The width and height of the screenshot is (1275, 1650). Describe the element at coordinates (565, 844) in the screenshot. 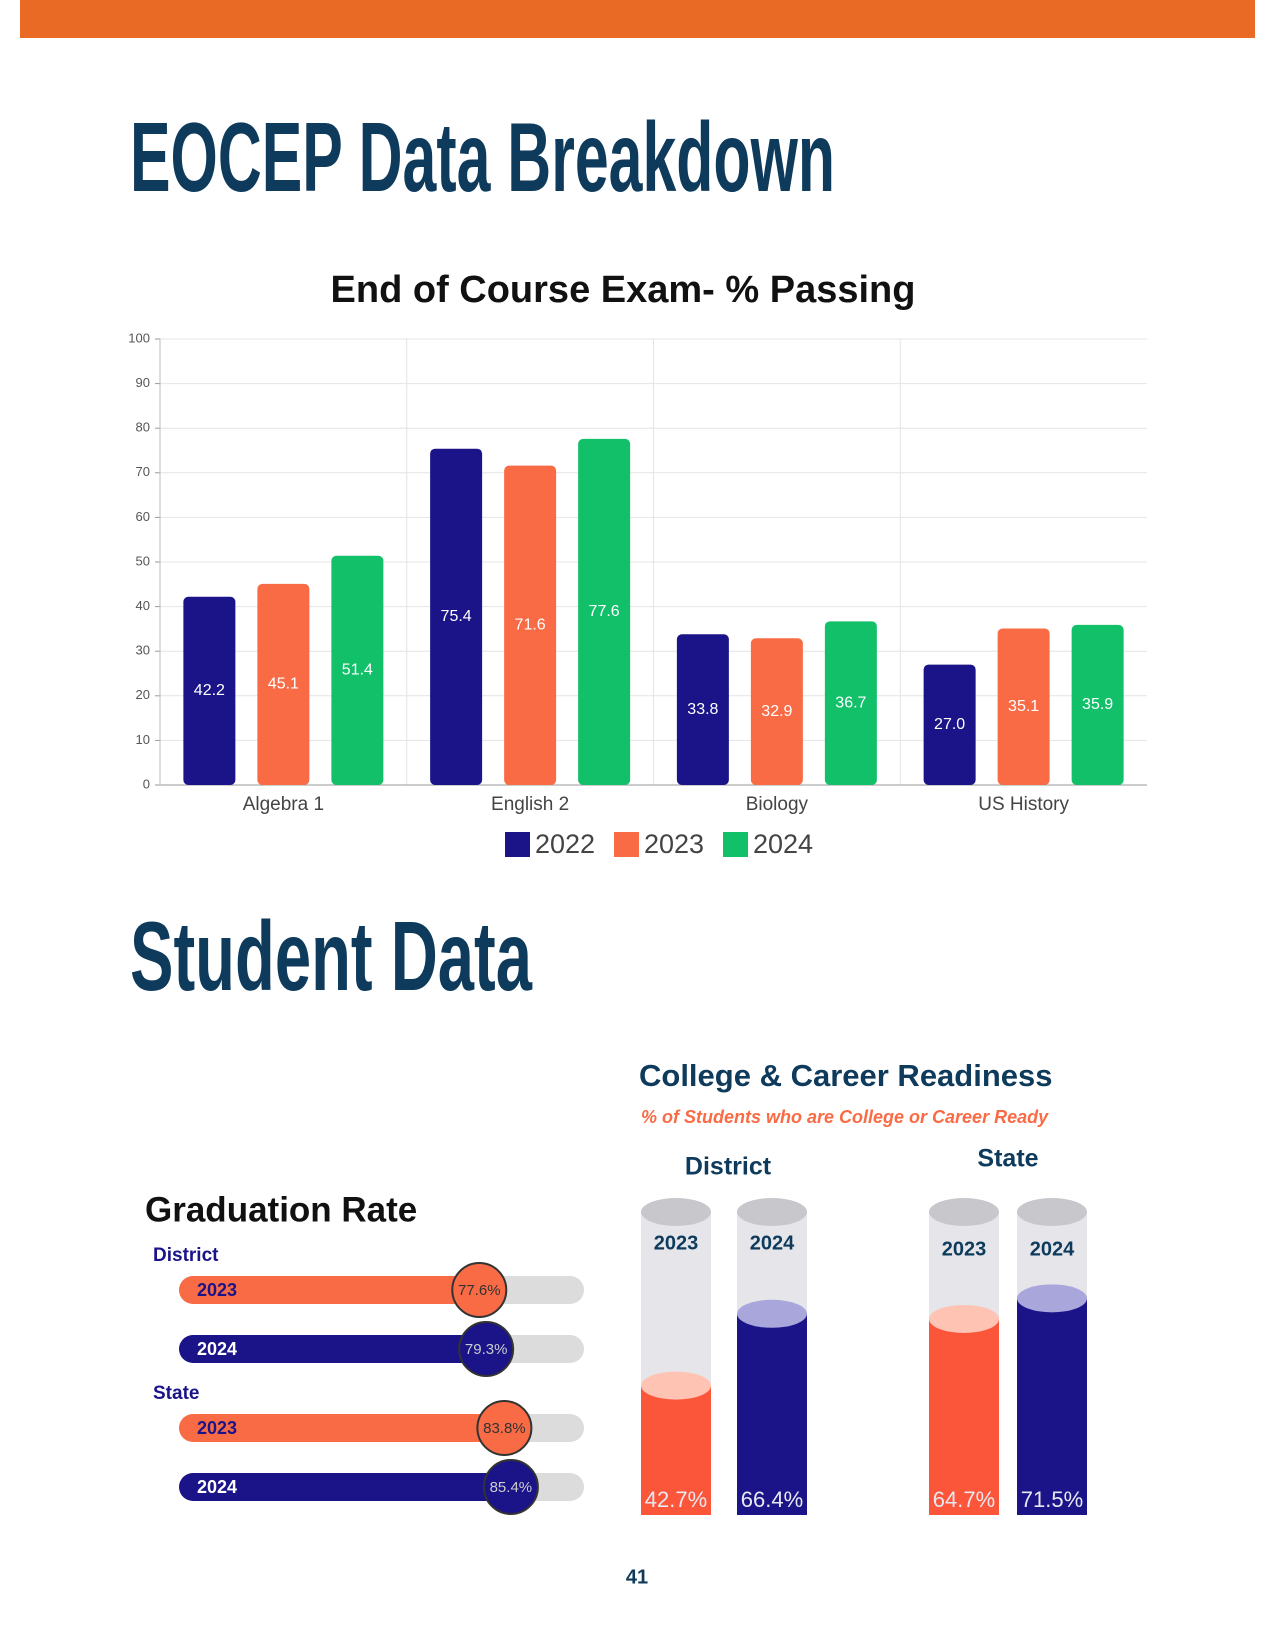

I see `legend-label: 2022` at that location.